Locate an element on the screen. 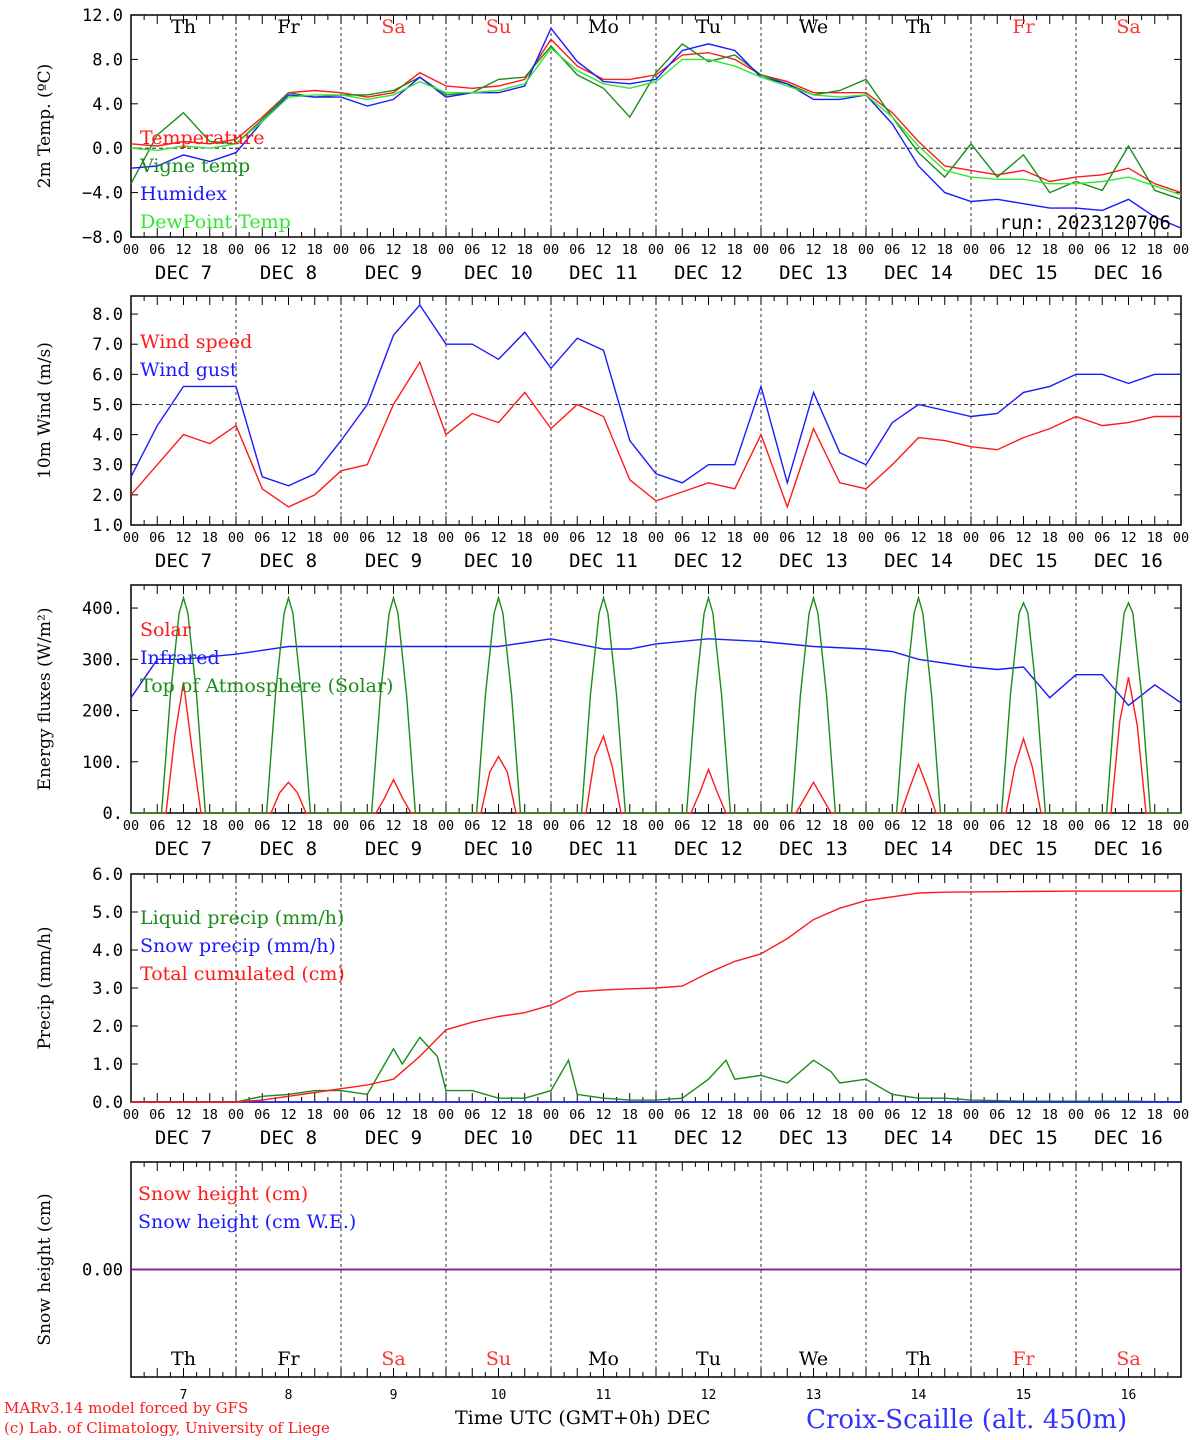 The height and width of the screenshot is (1440, 1194). legend-entry: Vigne temp is located at coordinates (194, 166).